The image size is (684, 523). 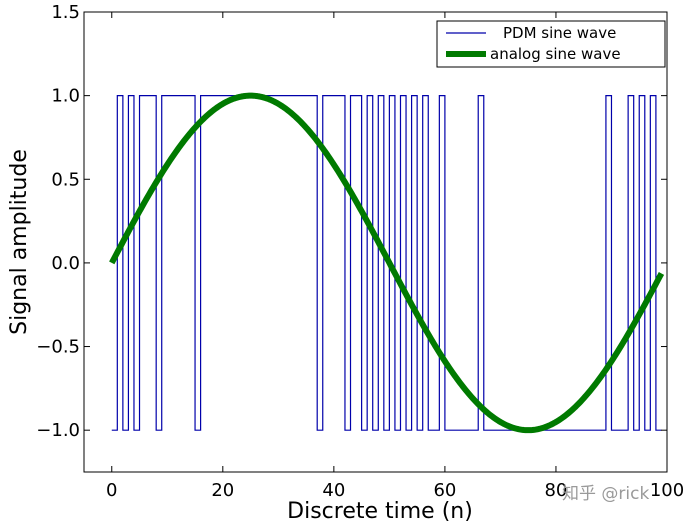 What do you see at coordinates (605, 494) in the screenshot?
I see `watermark-text: 知乎 @rick` at bounding box center [605, 494].